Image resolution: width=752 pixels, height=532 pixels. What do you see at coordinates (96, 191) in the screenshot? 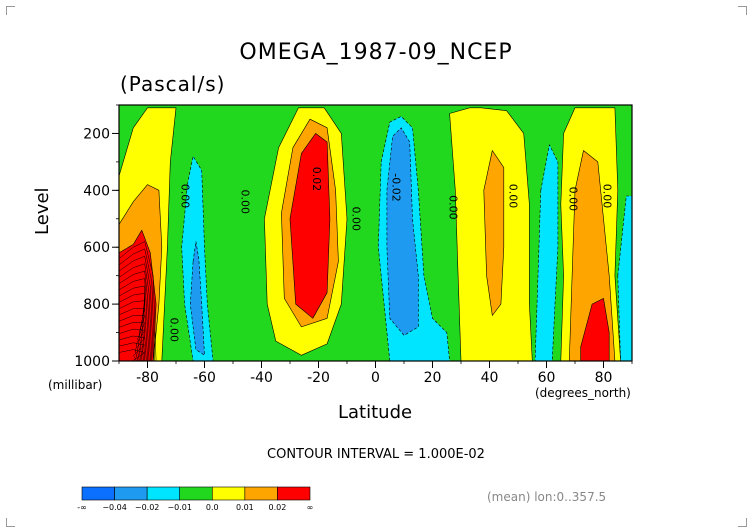
I see `y-tick-label: 400` at bounding box center [96, 191].